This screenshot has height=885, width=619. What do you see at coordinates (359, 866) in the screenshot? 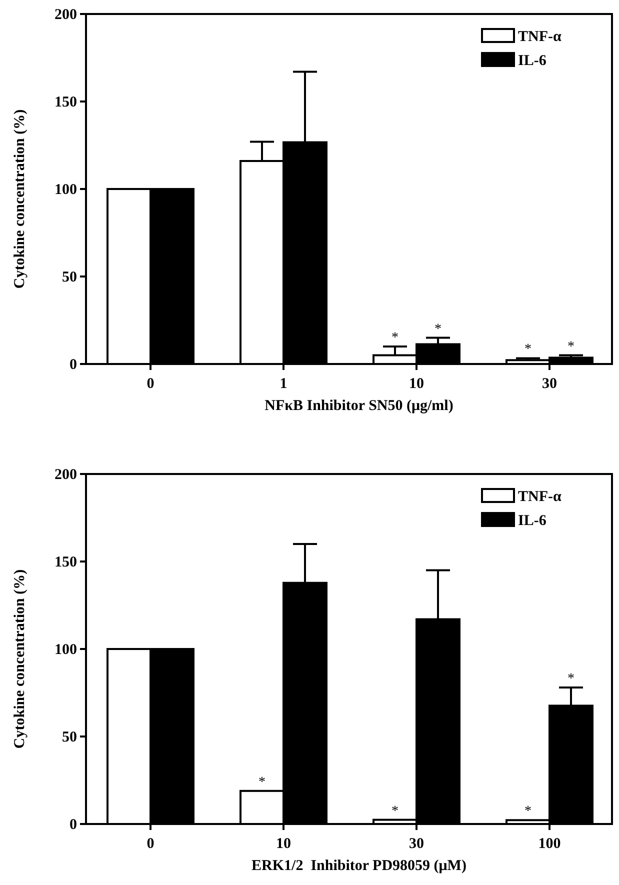
I see `x-axis-title: ERK1/2 Inhibitor PD98059 (μM)` at bounding box center [359, 866].